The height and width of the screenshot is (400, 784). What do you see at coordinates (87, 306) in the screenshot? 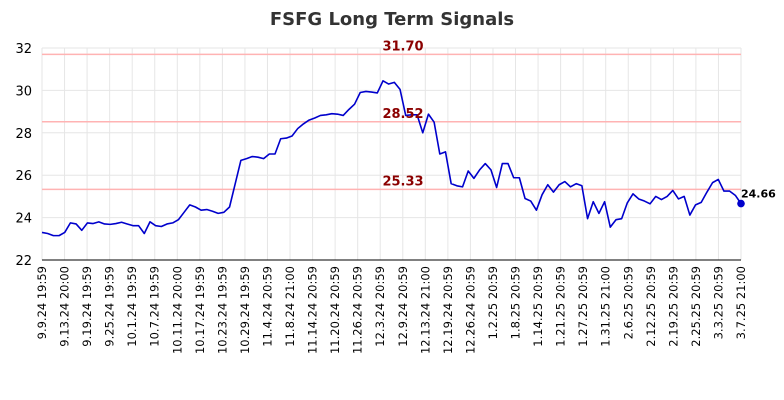
I see `x-tick-label: 9.19.24 19:59` at bounding box center [87, 306].